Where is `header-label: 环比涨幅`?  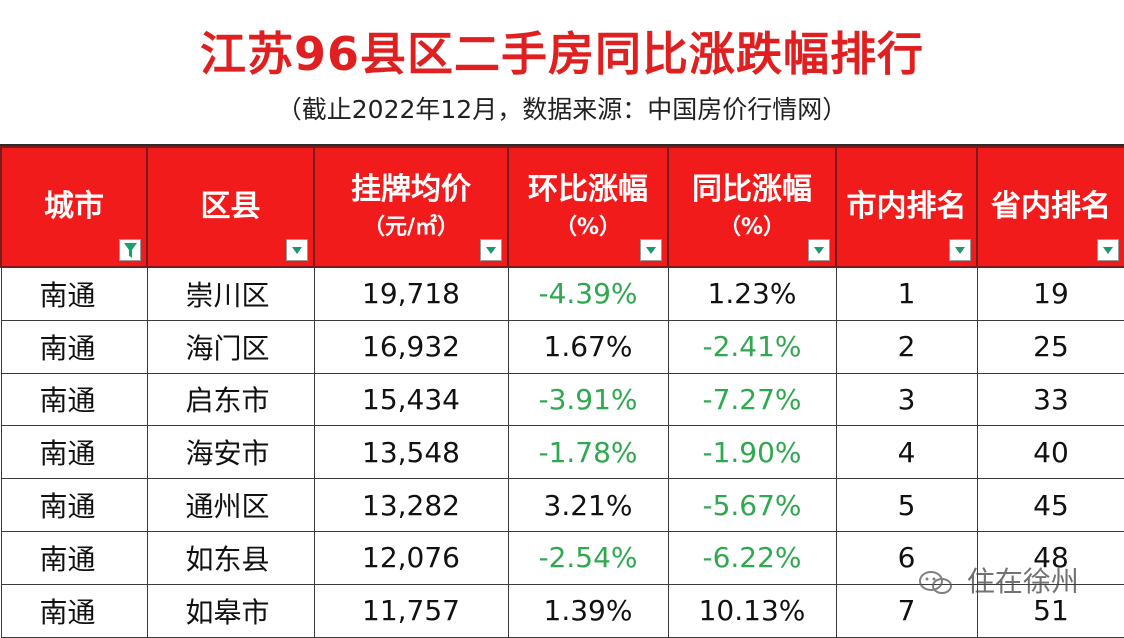 header-label: 环比涨幅 is located at coordinates (588, 189).